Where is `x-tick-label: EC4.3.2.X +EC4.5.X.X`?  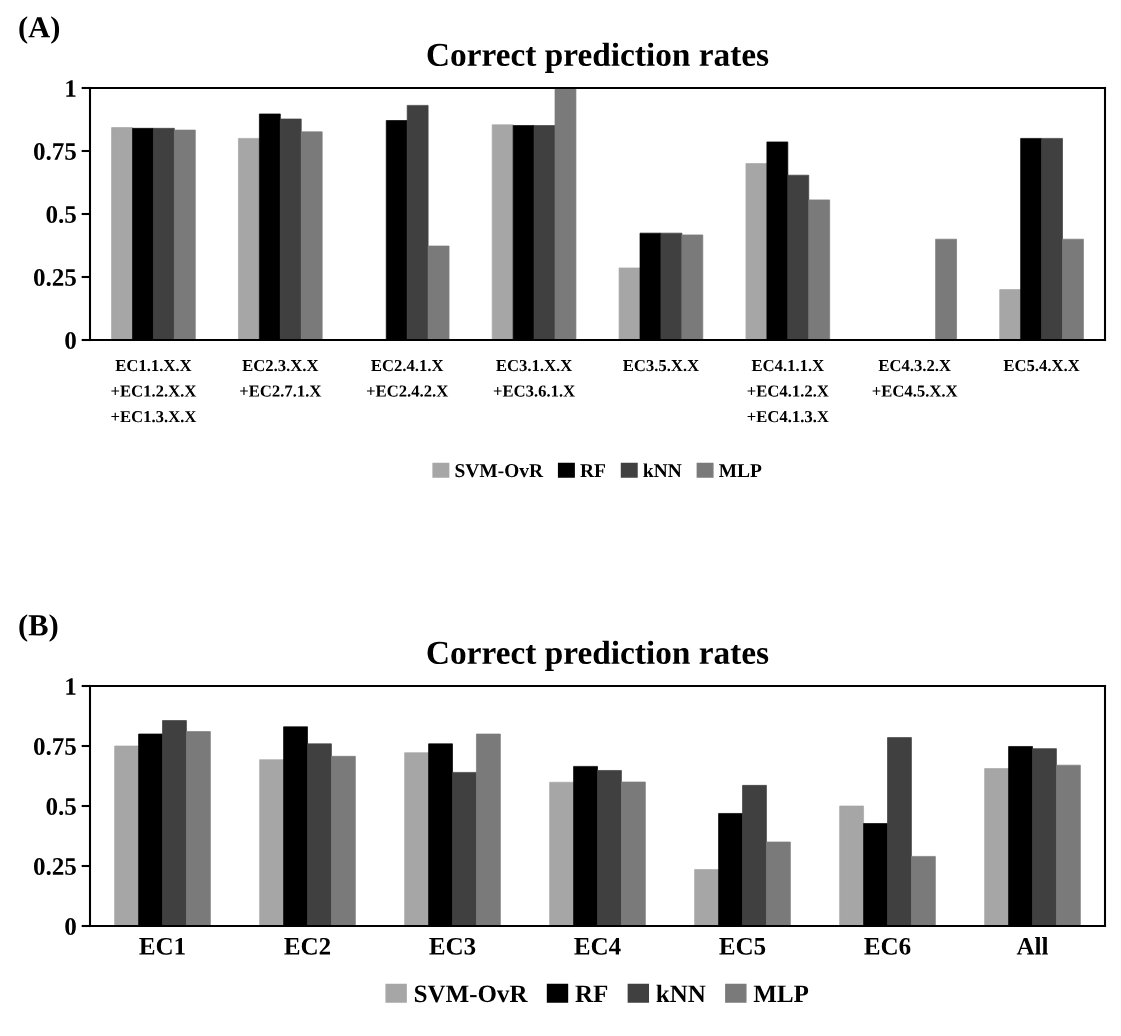
x-tick-label: EC4.3.2.X +EC4.5.X.X is located at coordinates (915, 378).